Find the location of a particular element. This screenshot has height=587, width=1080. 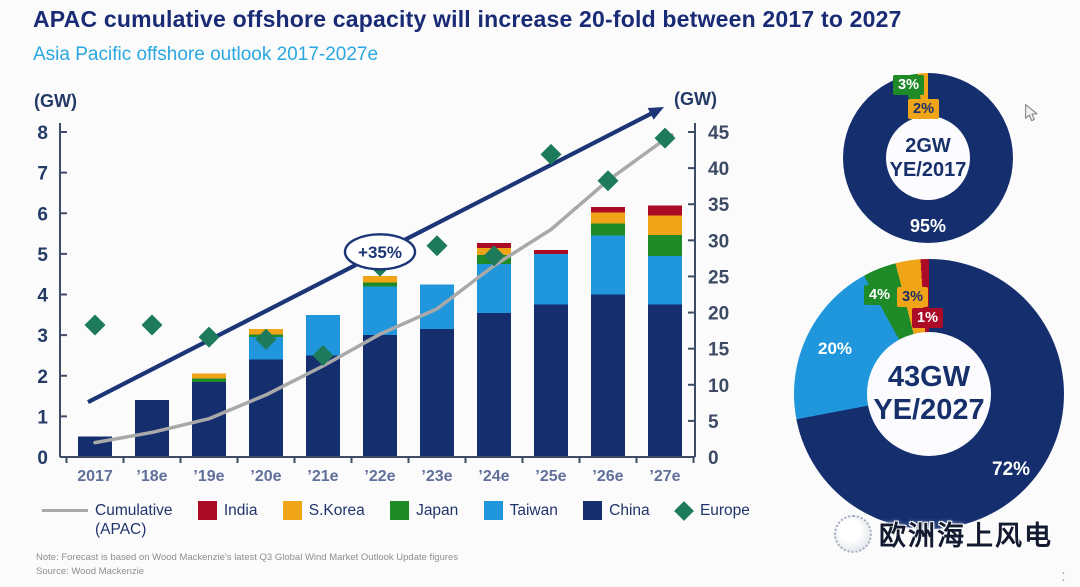

watermark: 欧洲海上风电 is located at coordinates (943, 533).